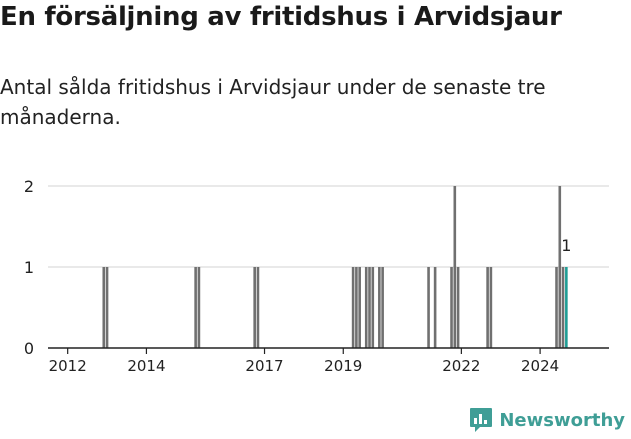 Image resolution: width=631 pixels, height=439 pixels. I want to click on bar-value-label: 1, so click(566, 245).